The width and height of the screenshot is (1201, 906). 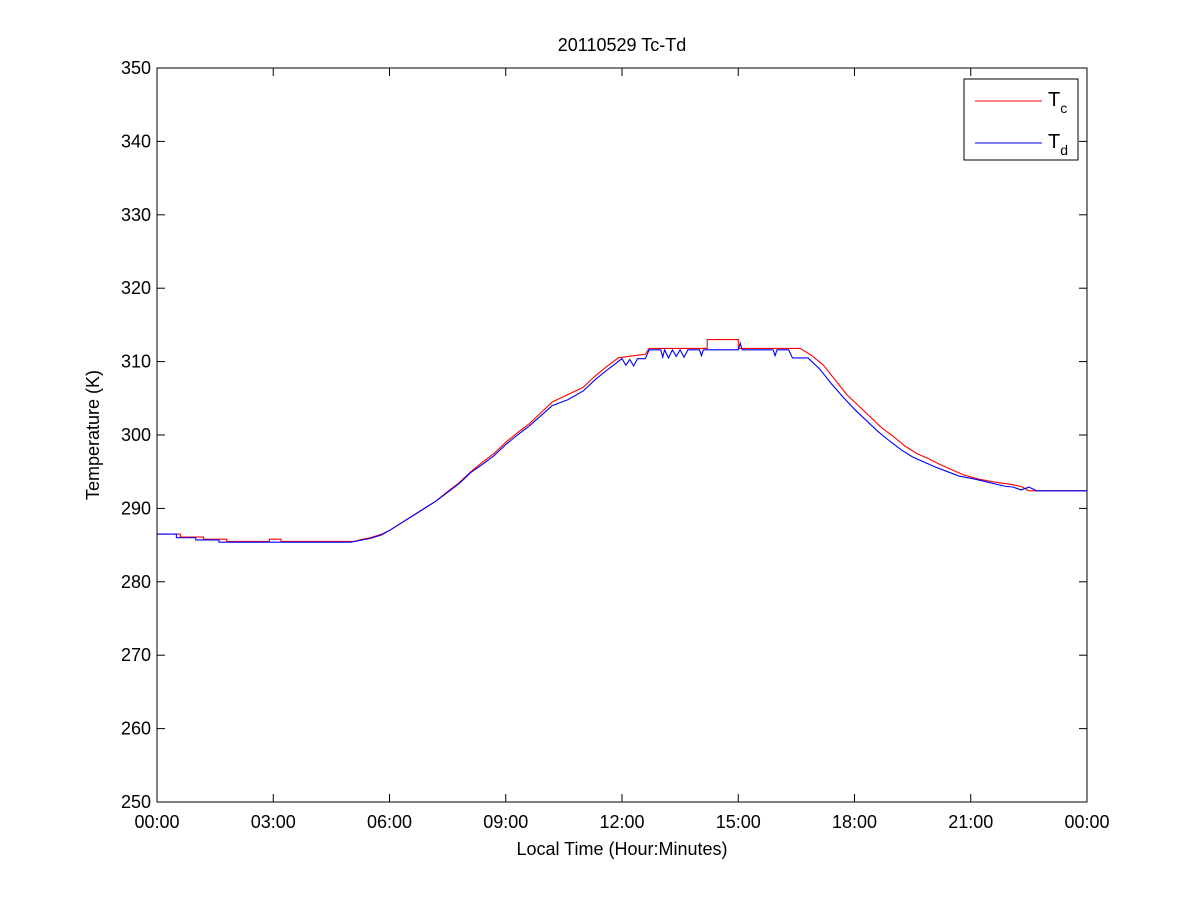 I want to click on x-tick-label: 12:00, so click(x=621, y=822).